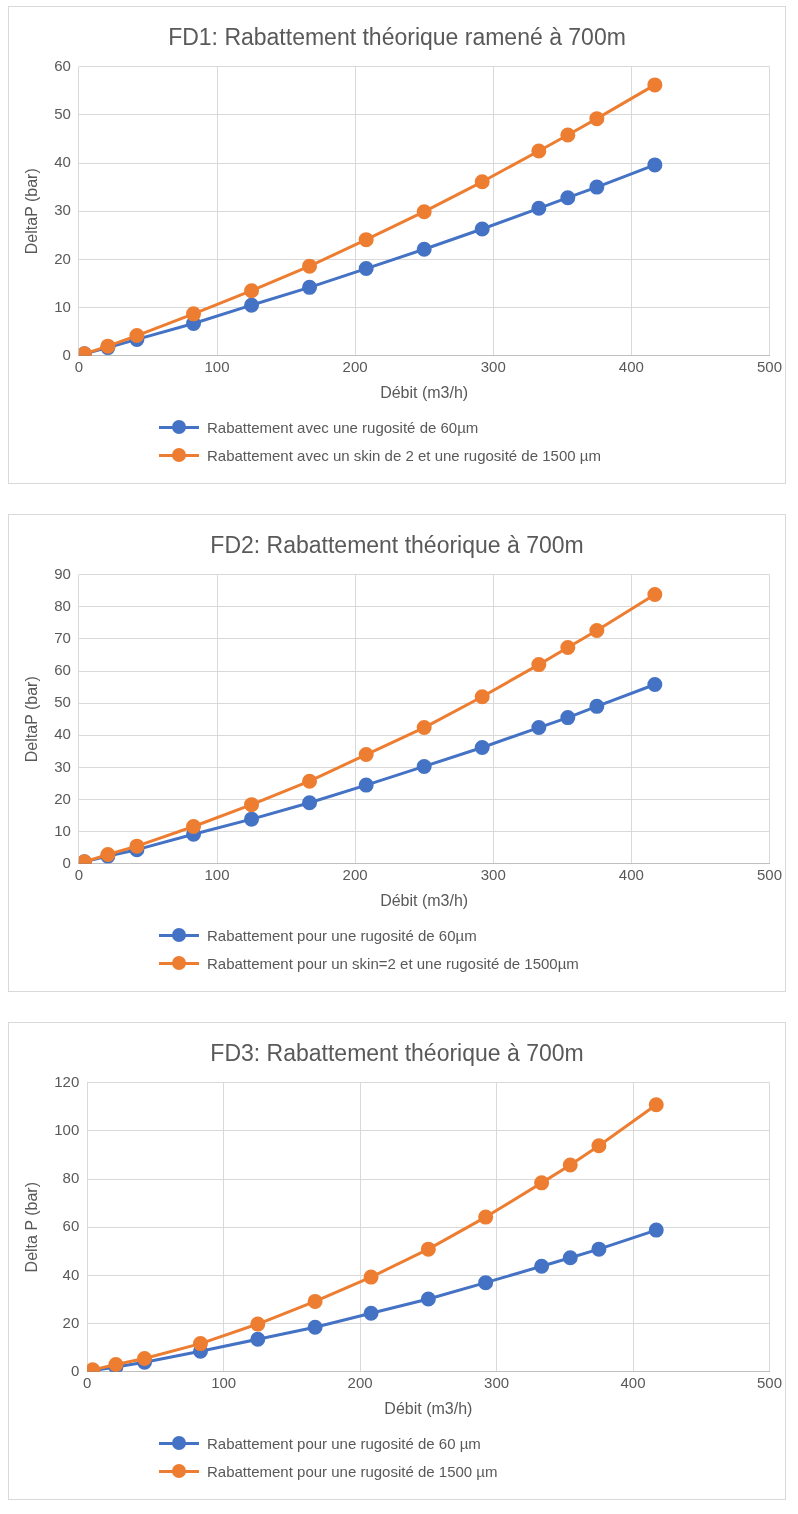 Image resolution: width=798 pixels, height=1514 pixels. What do you see at coordinates (343, 427) in the screenshot?
I see `legend-label: Rabattement avec une rugosité de 60µm` at bounding box center [343, 427].